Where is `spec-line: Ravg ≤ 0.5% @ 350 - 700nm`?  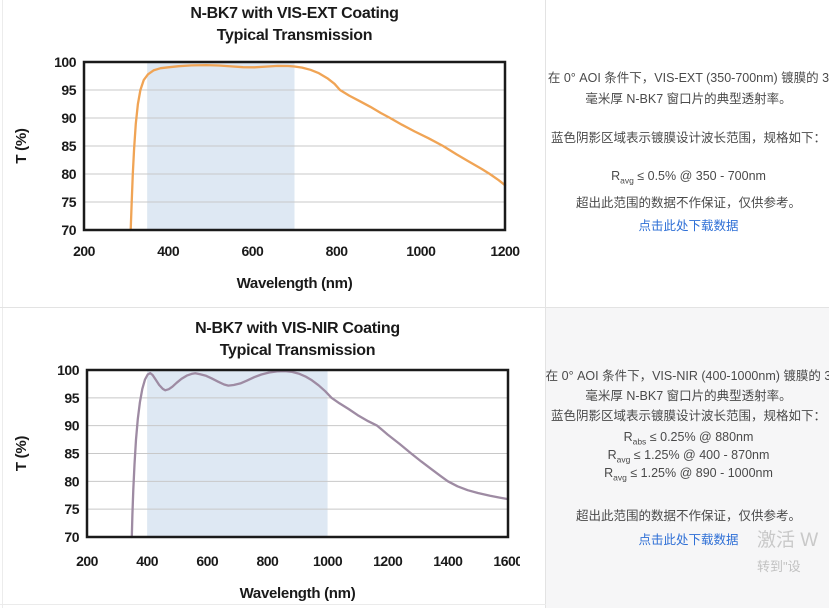
spec-line: Ravg ≤ 0.5% @ 350 - 700nm is located at coordinates (682, 177).